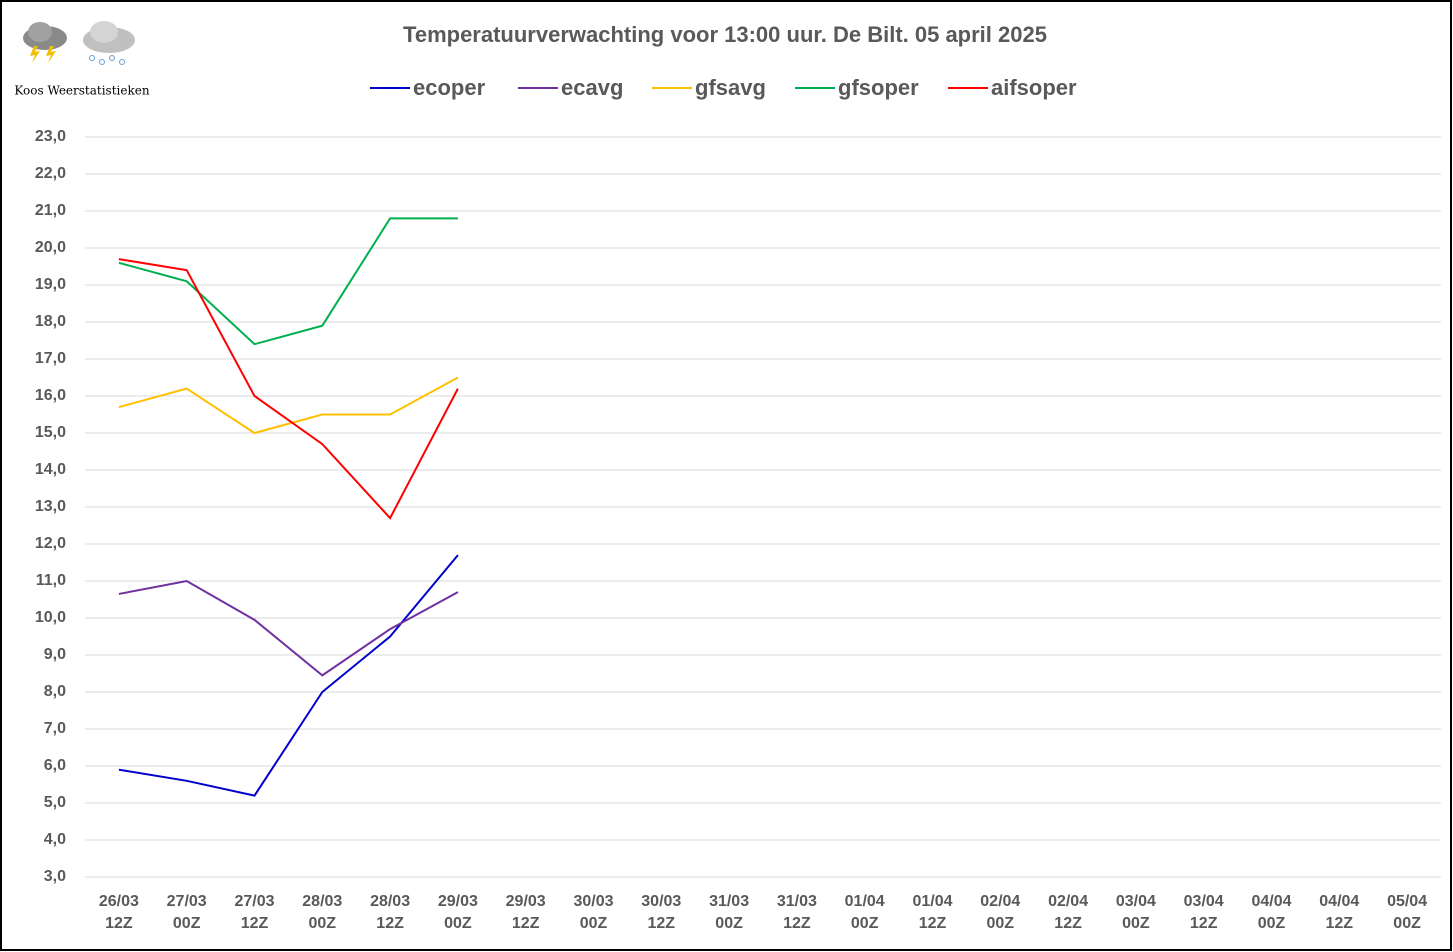 The image size is (1453, 952). Describe the element at coordinates (55, 691) in the screenshot. I see `y-tick-label: 8,0` at that location.